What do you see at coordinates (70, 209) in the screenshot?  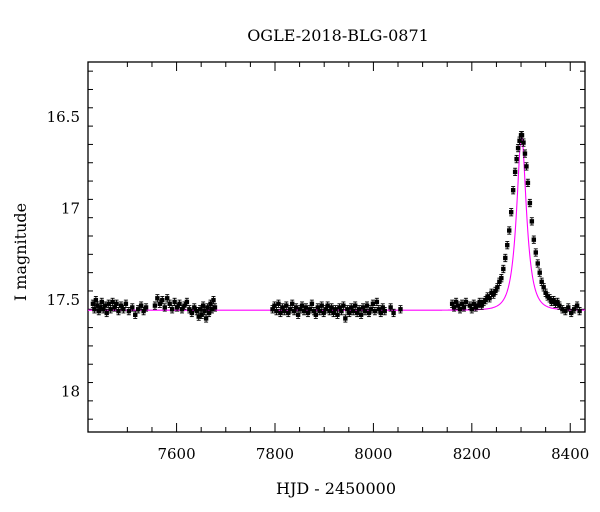 I see `y-tick-label: 17` at bounding box center [70, 209].